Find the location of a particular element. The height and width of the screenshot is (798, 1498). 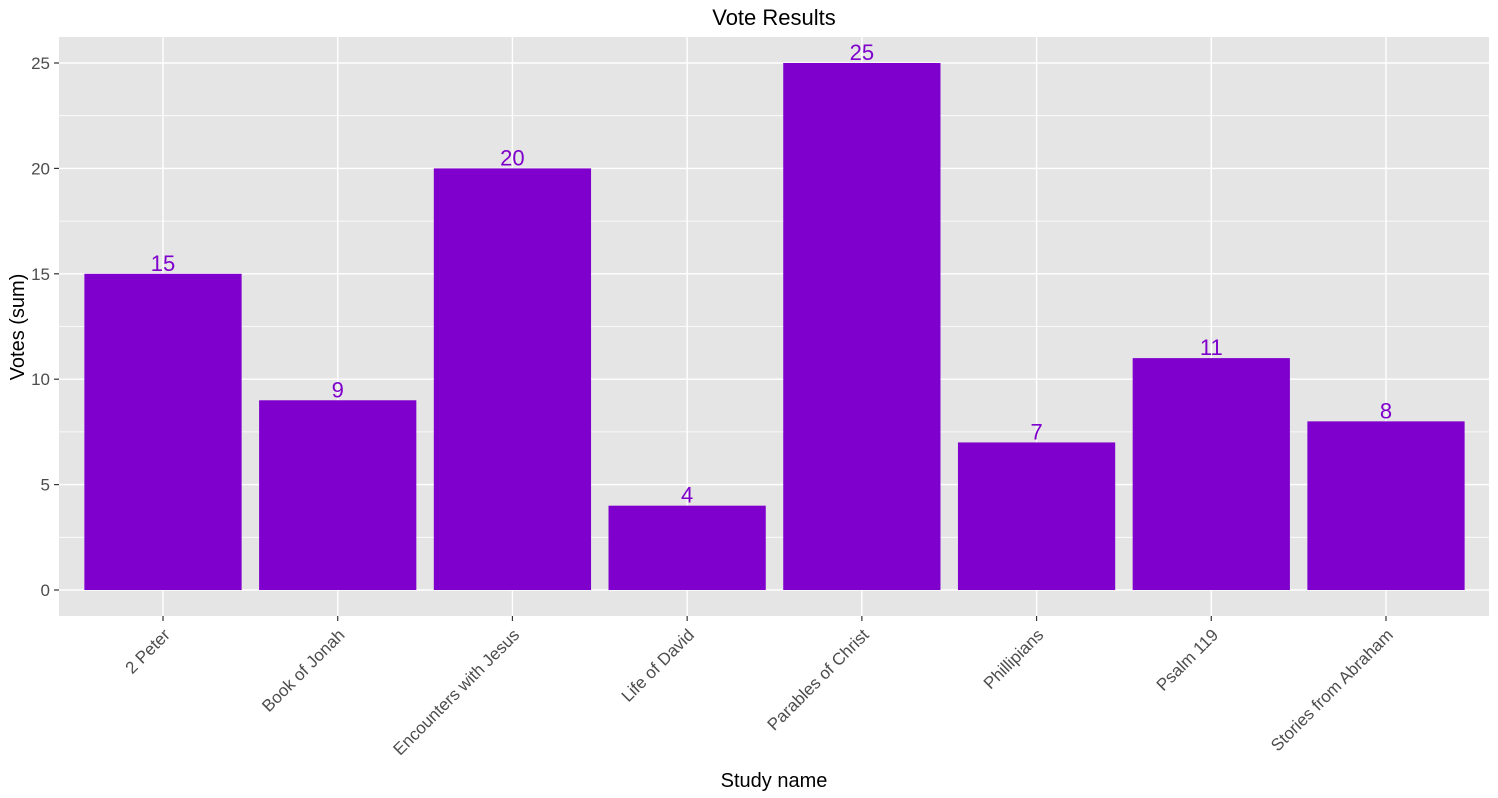

x-tick-label: Phillipians is located at coordinates (1014, 659).